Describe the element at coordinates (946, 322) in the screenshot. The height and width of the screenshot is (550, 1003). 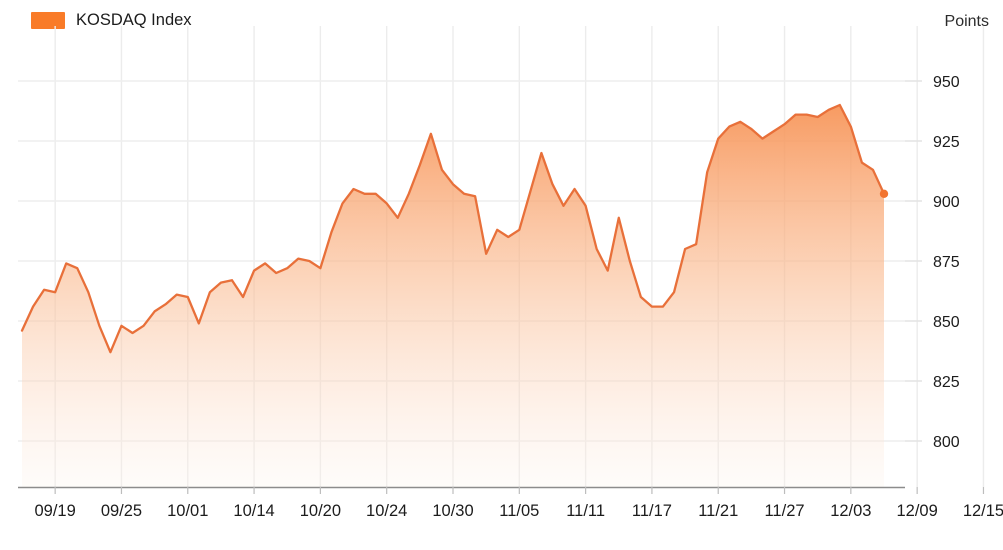
I see `y-axis-tick-label: 850` at that location.